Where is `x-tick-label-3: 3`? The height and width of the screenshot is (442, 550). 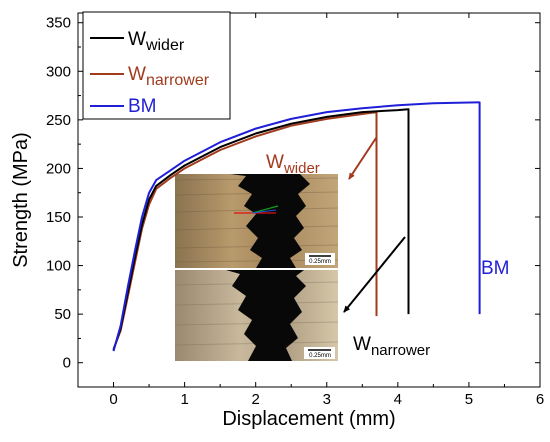 x-tick-label-3: 3 is located at coordinates (327, 399).